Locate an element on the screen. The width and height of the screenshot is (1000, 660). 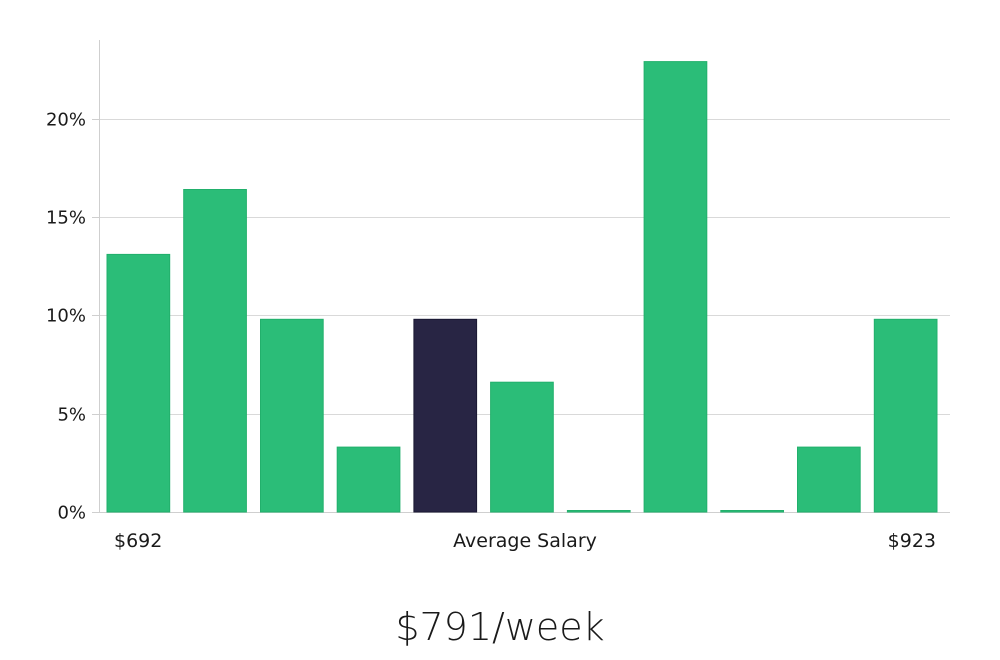
x-max-label: $923 is located at coordinates (912, 541).